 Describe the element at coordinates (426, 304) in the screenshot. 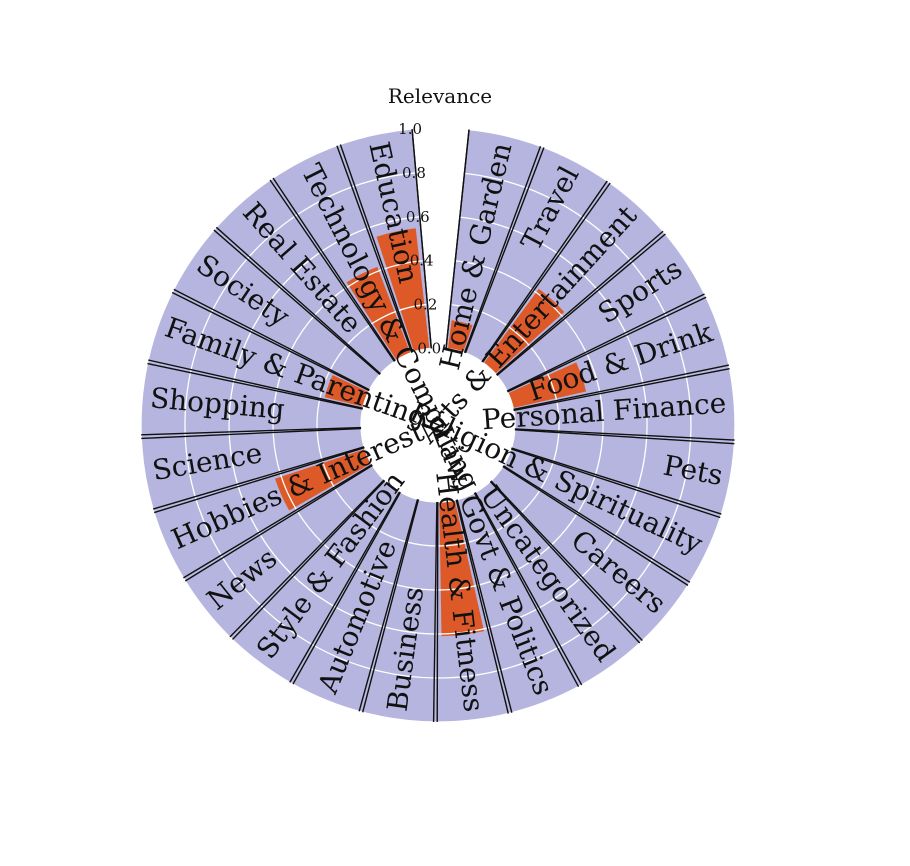

I see `r-tick-label-1: 0.2` at that location.